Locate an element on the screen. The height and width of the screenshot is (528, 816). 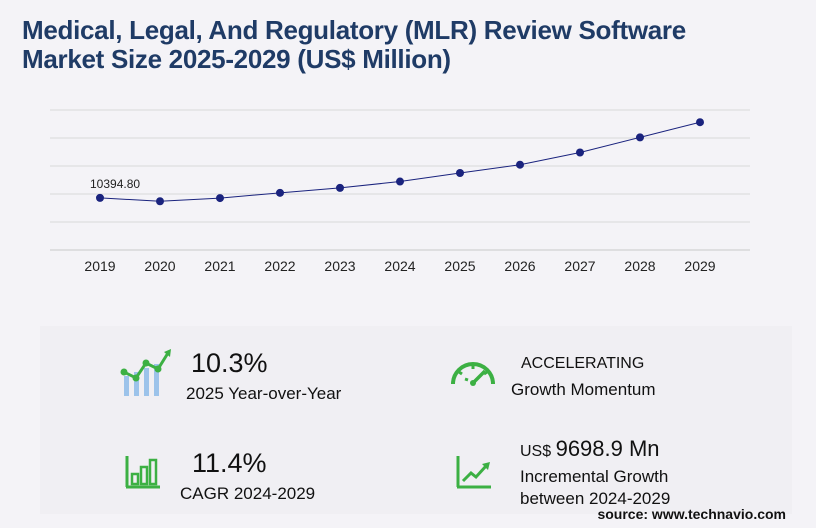
x-tick-label: 2027 is located at coordinates (579, 266).